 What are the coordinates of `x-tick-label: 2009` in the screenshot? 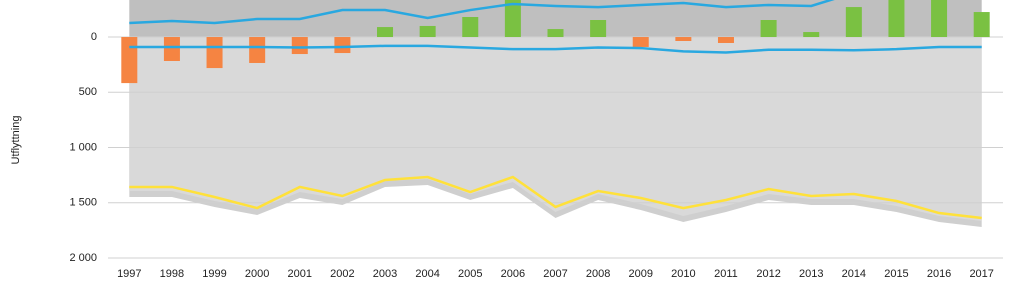 It's located at (640, 274).